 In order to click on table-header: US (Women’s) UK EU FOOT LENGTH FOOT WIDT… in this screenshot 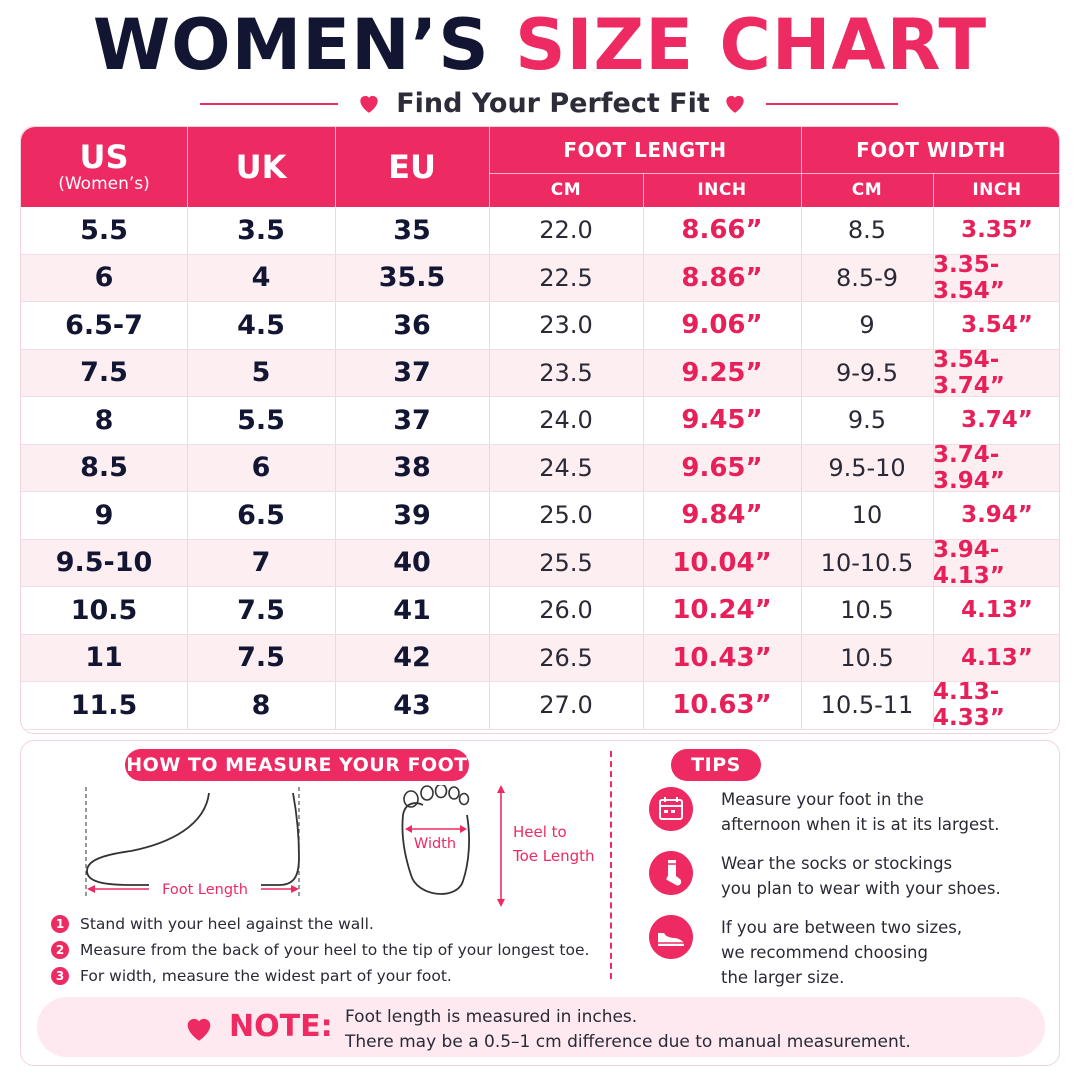, I will do `click(540, 167)`.